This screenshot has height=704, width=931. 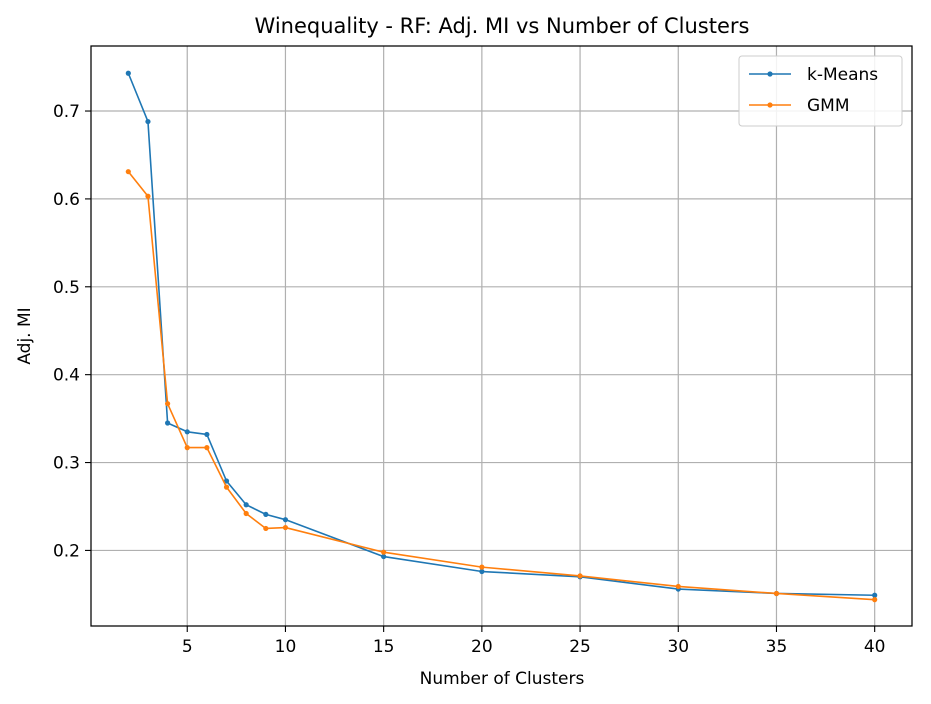 What do you see at coordinates (286, 647) in the screenshot?
I see `x-tick-label: 10` at bounding box center [286, 647].